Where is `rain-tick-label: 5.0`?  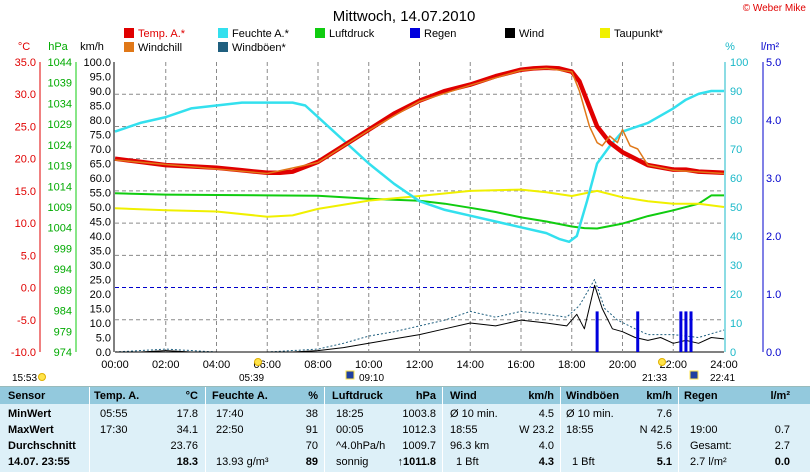 rain-tick-label: 5.0 is located at coordinates (773, 63).